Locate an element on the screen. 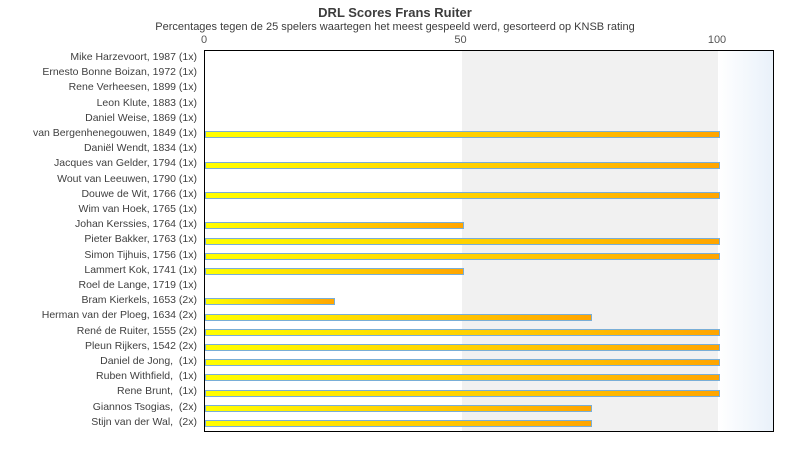 The image size is (790, 450). category-label: Simon Tijhuis, 1756 (1x) is located at coordinates (140, 254).